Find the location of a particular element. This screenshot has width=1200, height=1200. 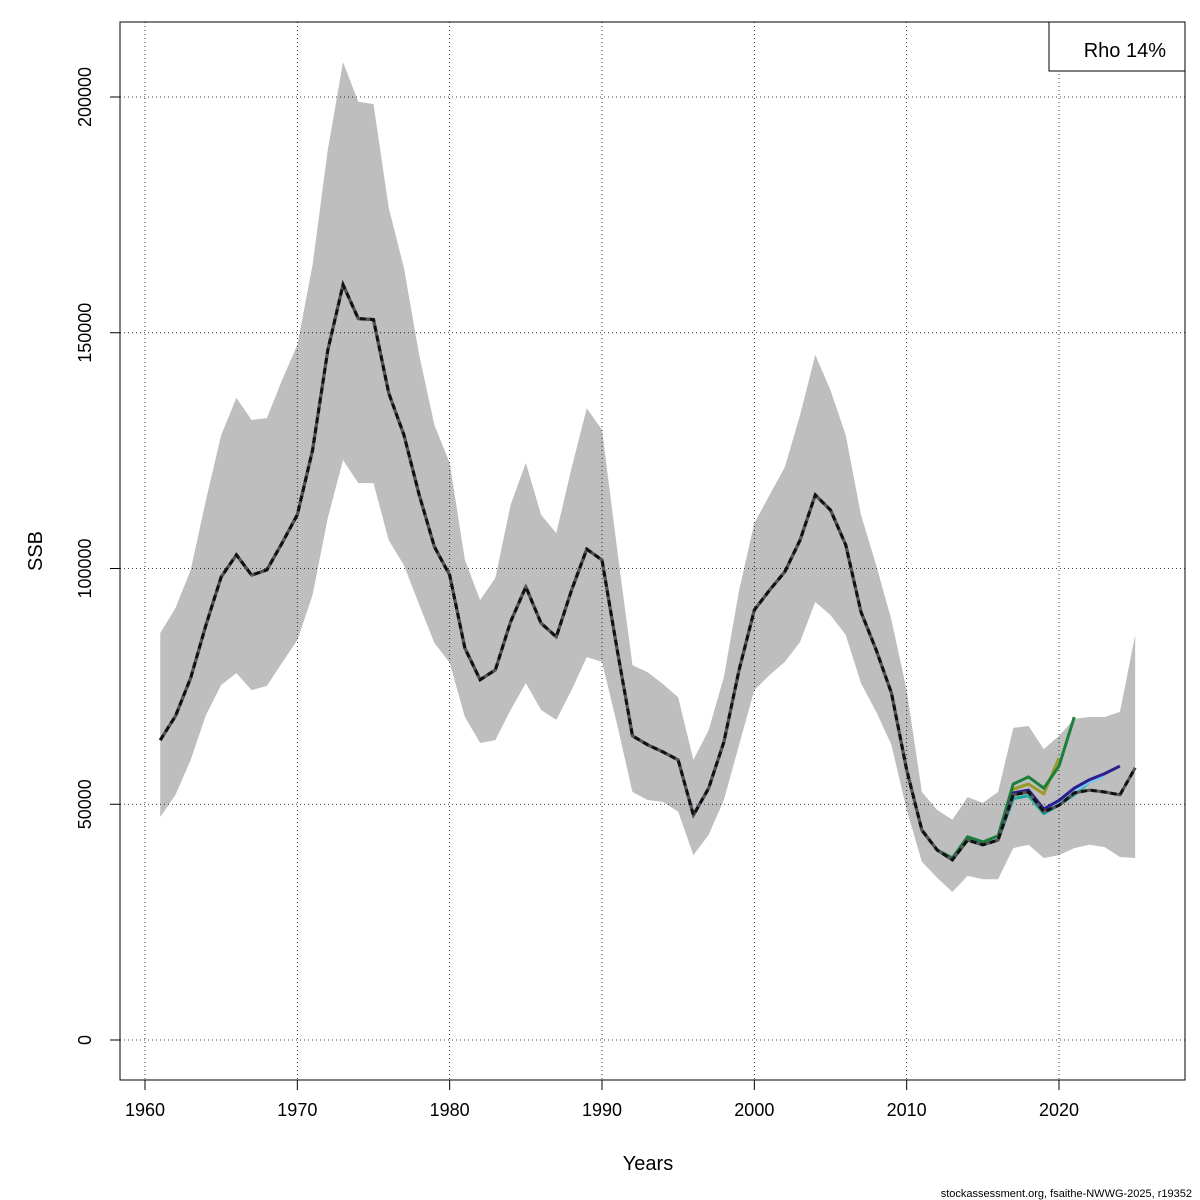

x-axis-label: Years is located at coordinates (648, 1164).